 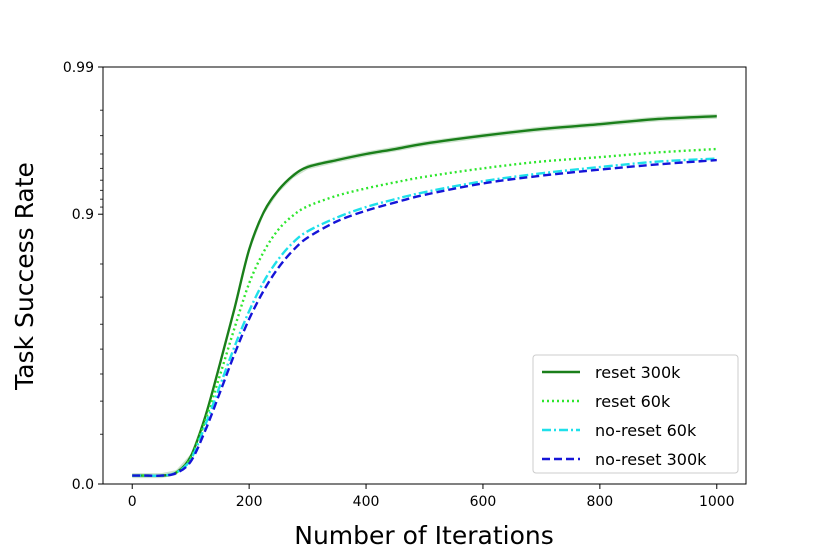 What do you see at coordinates (633, 401) in the screenshot?
I see `legend-label: reset 60k` at bounding box center [633, 401].